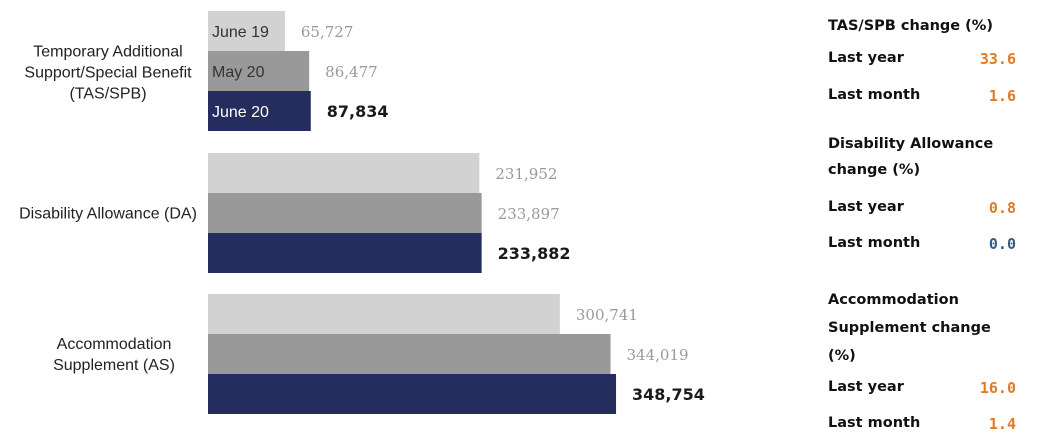 Image resolution: width=1049 pixels, height=439 pixels. Describe the element at coordinates (866, 207) in the screenshot. I see `da-last-year-label: Last year` at that location.